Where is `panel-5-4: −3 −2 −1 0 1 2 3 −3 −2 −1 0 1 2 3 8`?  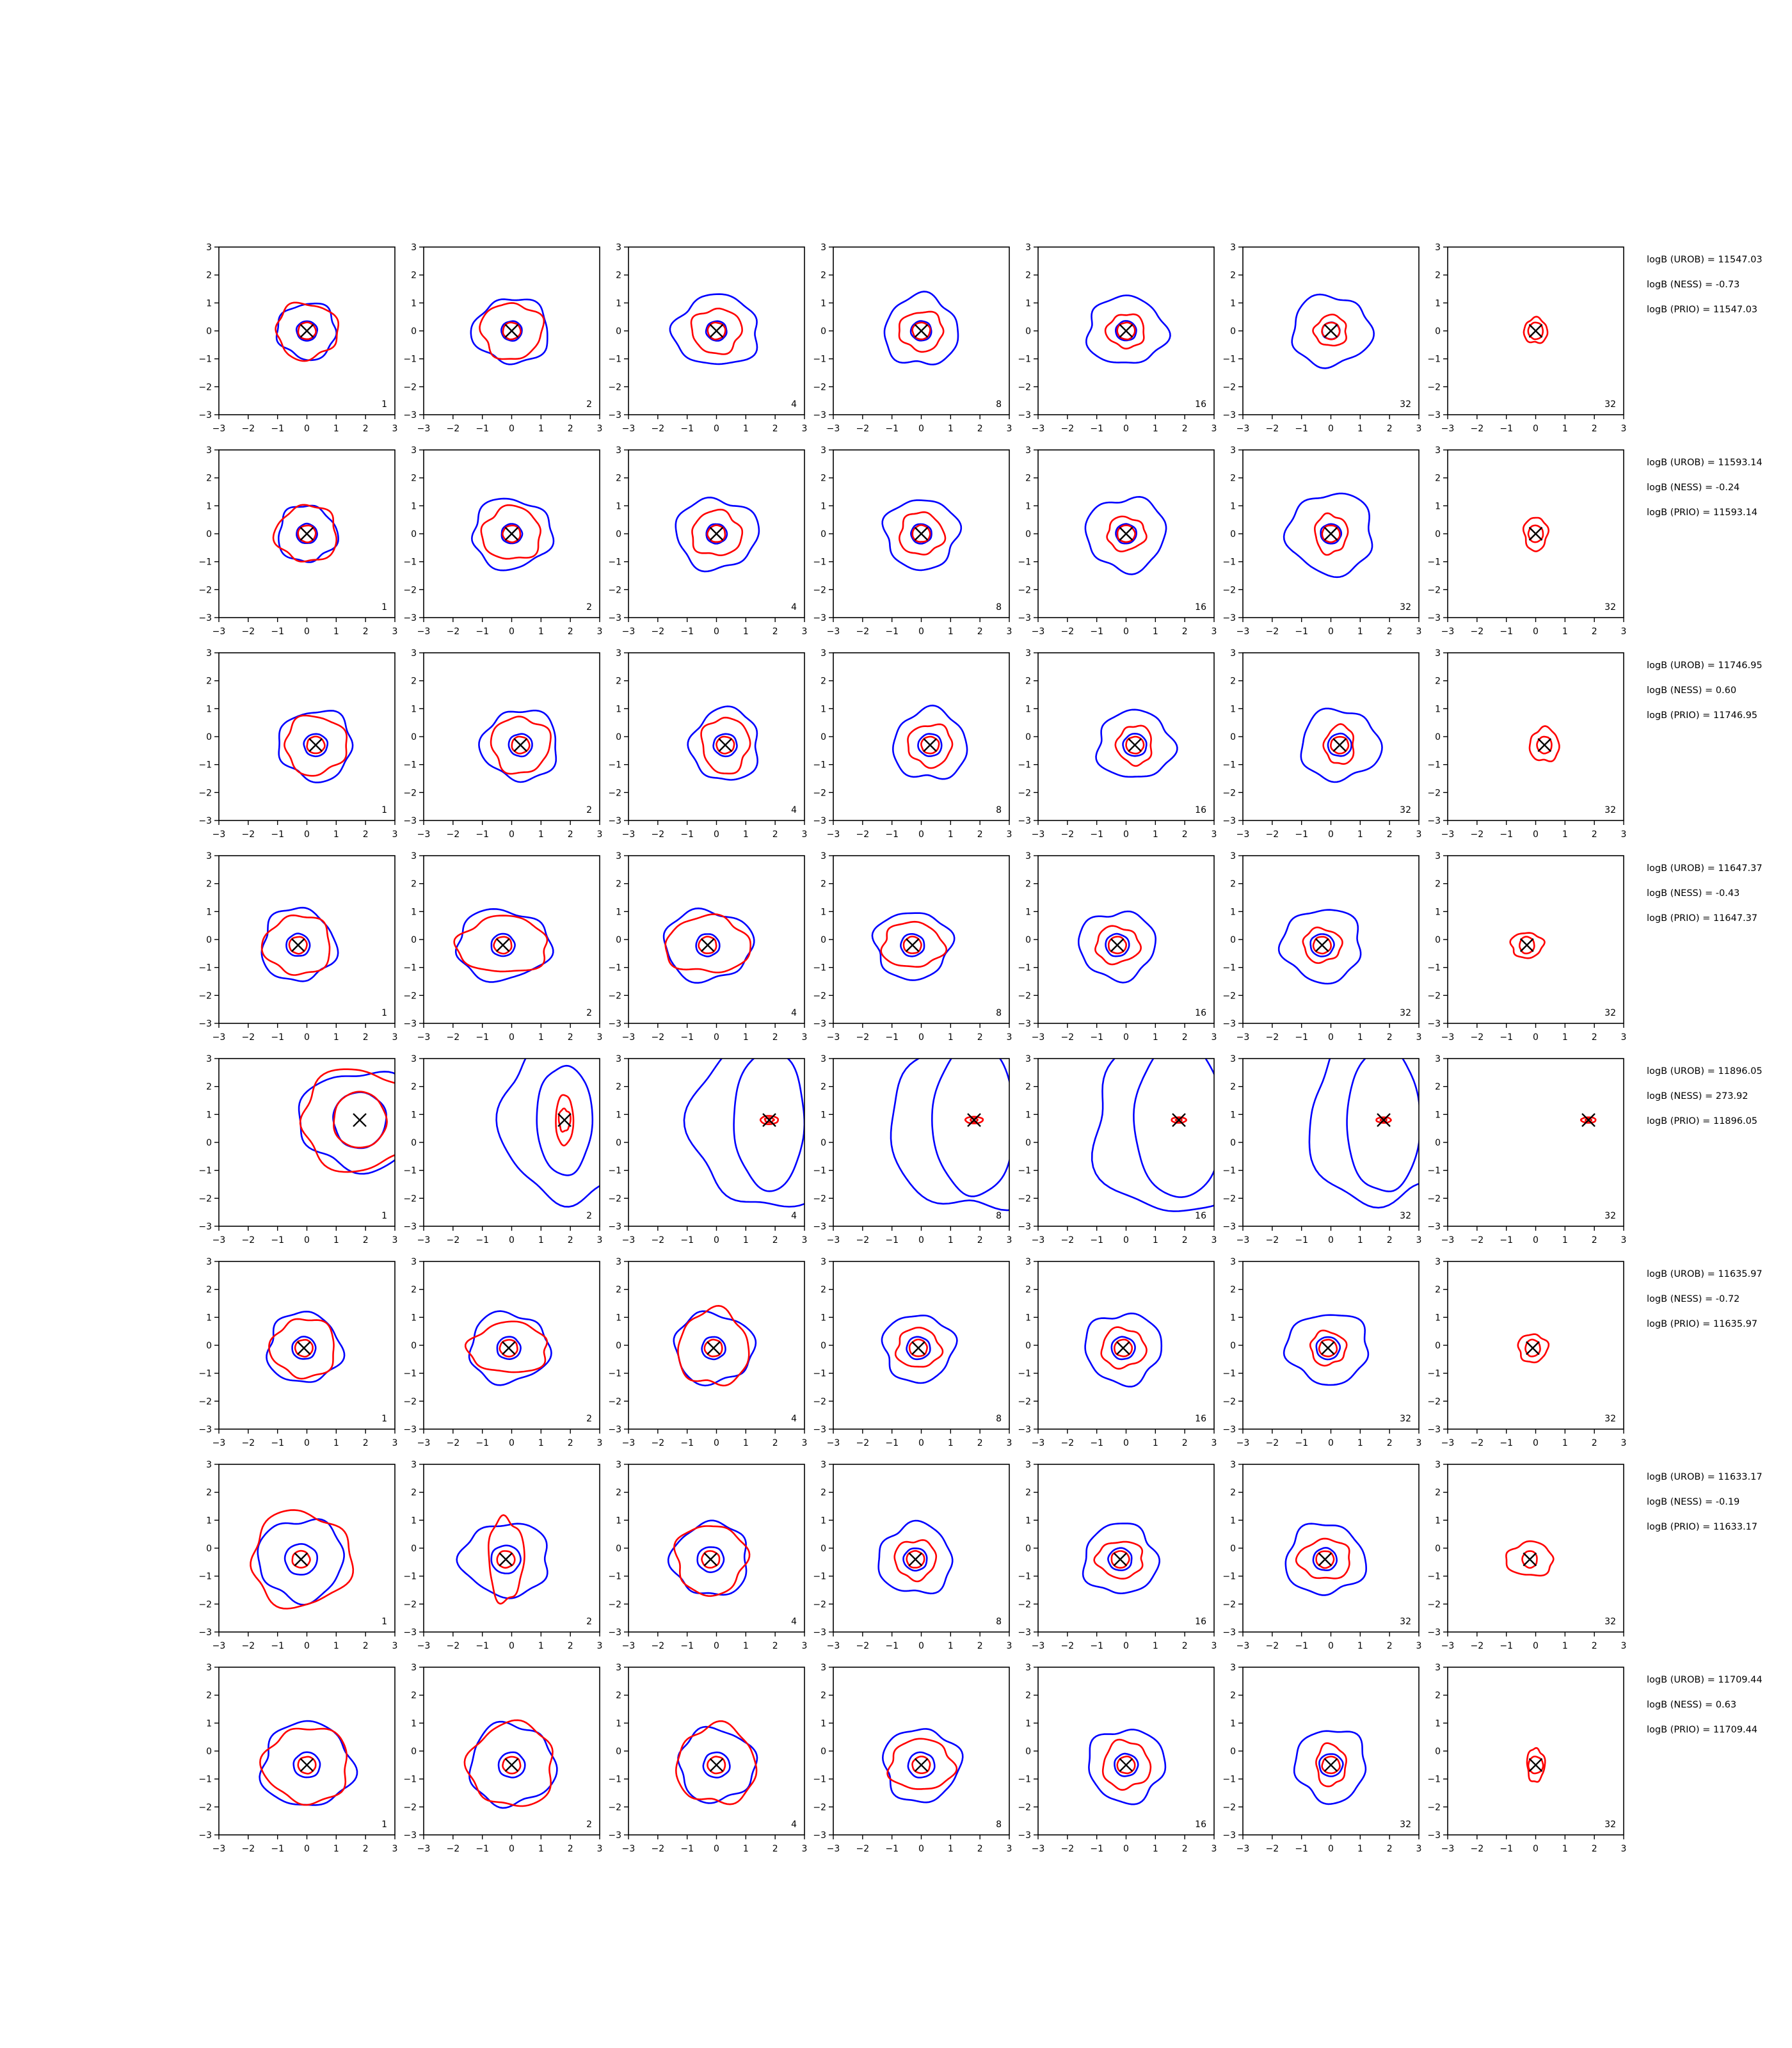 panel-5-4: −3 −2 −1 0 1 2 3 −3 −2 −1 0 1 2 3 8 is located at coordinates (912, 1149).